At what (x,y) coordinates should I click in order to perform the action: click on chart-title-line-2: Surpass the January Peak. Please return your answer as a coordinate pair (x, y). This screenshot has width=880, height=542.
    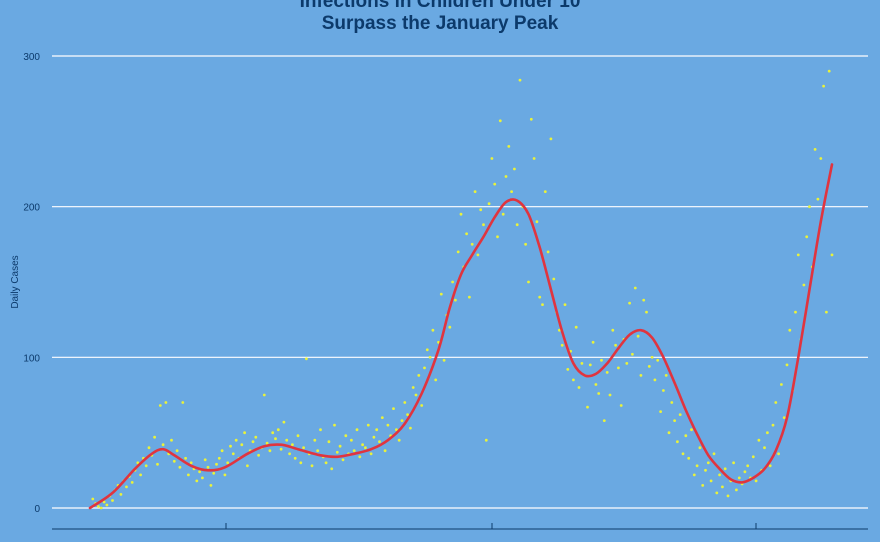
    Looking at the image, I should click on (440, 23).